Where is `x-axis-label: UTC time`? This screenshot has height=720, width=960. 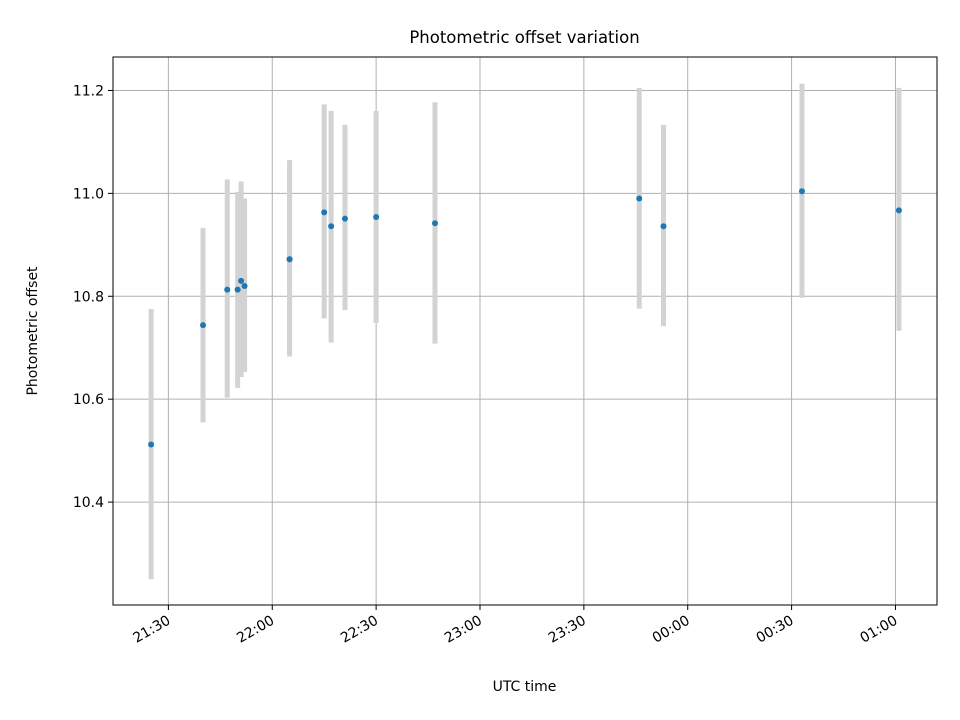
x-axis-label: UTC time is located at coordinates (525, 687).